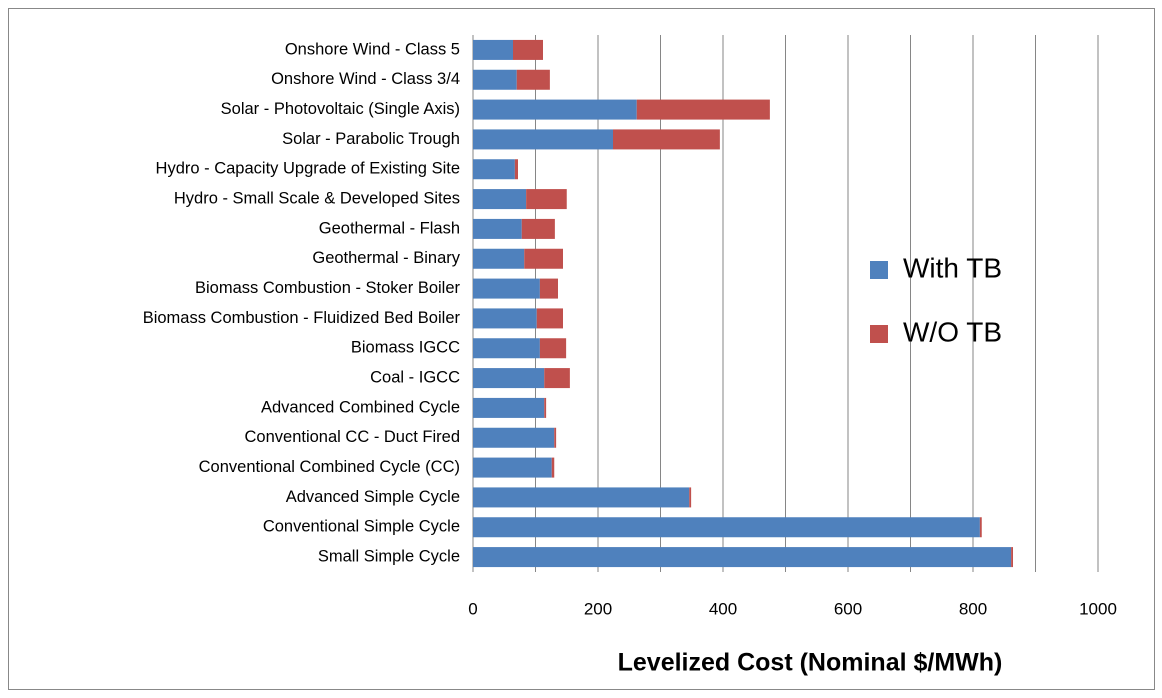 The image size is (1162, 698). What do you see at coordinates (598, 608) in the screenshot?
I see `x-tick-label: 200` at bounding box center [598, 608].